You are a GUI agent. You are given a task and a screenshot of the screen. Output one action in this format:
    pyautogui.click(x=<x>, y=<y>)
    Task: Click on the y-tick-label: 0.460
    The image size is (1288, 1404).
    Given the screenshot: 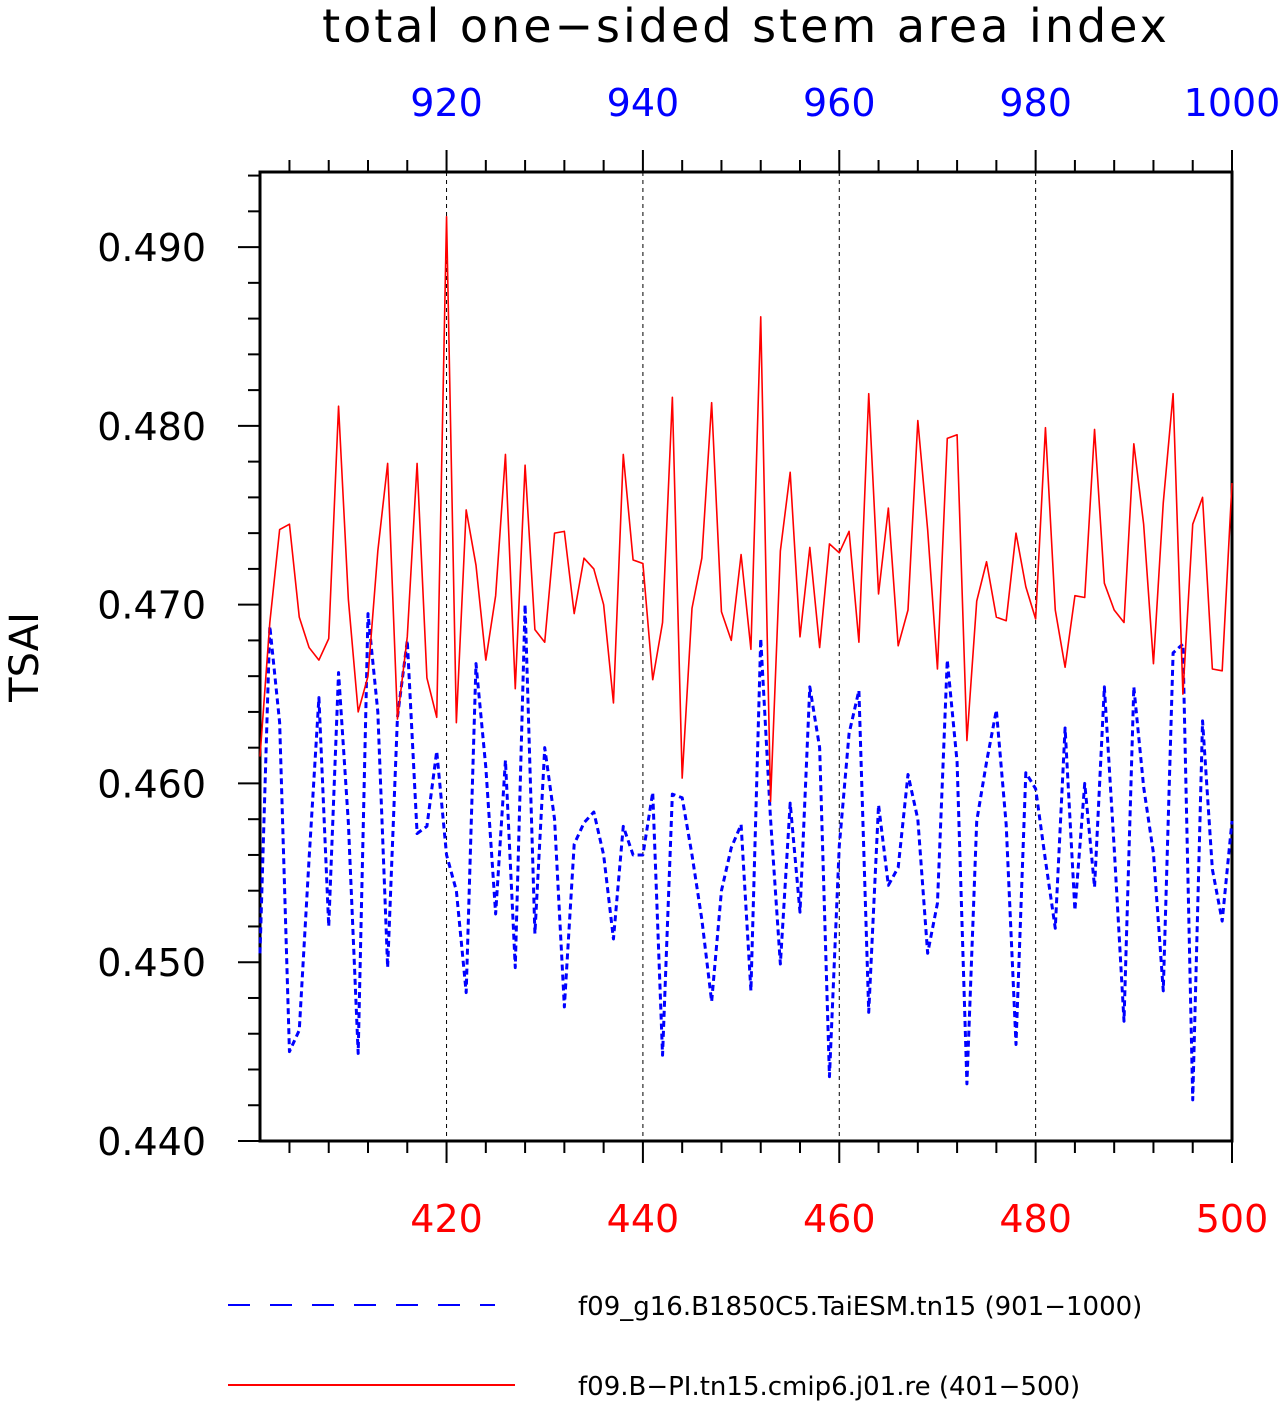 What is the action you would take?
    pyautogui.click(x=151, y=784)
    